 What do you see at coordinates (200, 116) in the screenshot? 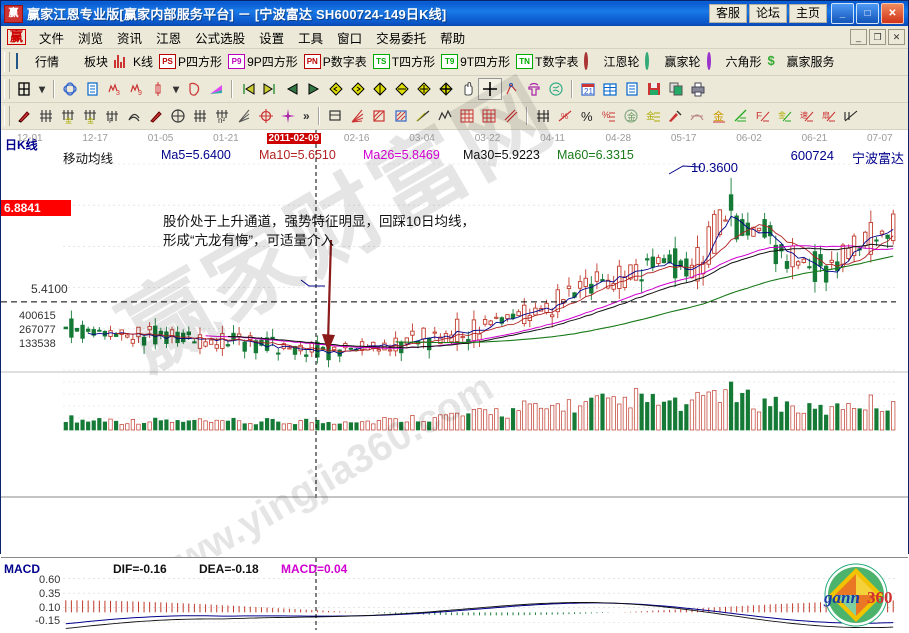
I see `grid-lines-icon` at bounding box center [200, 116].